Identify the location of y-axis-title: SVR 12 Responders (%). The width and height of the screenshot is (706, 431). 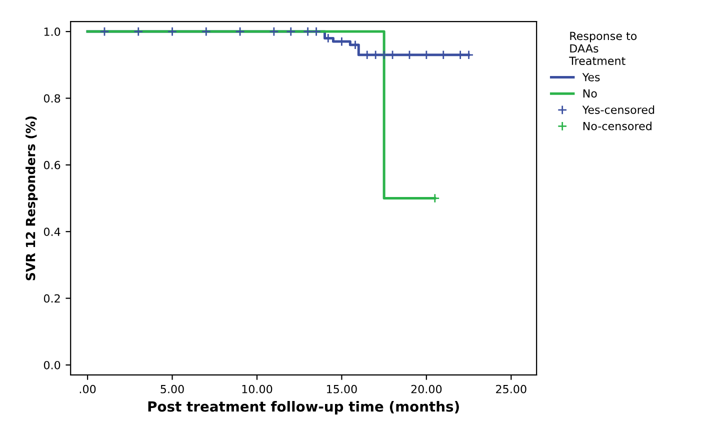
(32, 198).